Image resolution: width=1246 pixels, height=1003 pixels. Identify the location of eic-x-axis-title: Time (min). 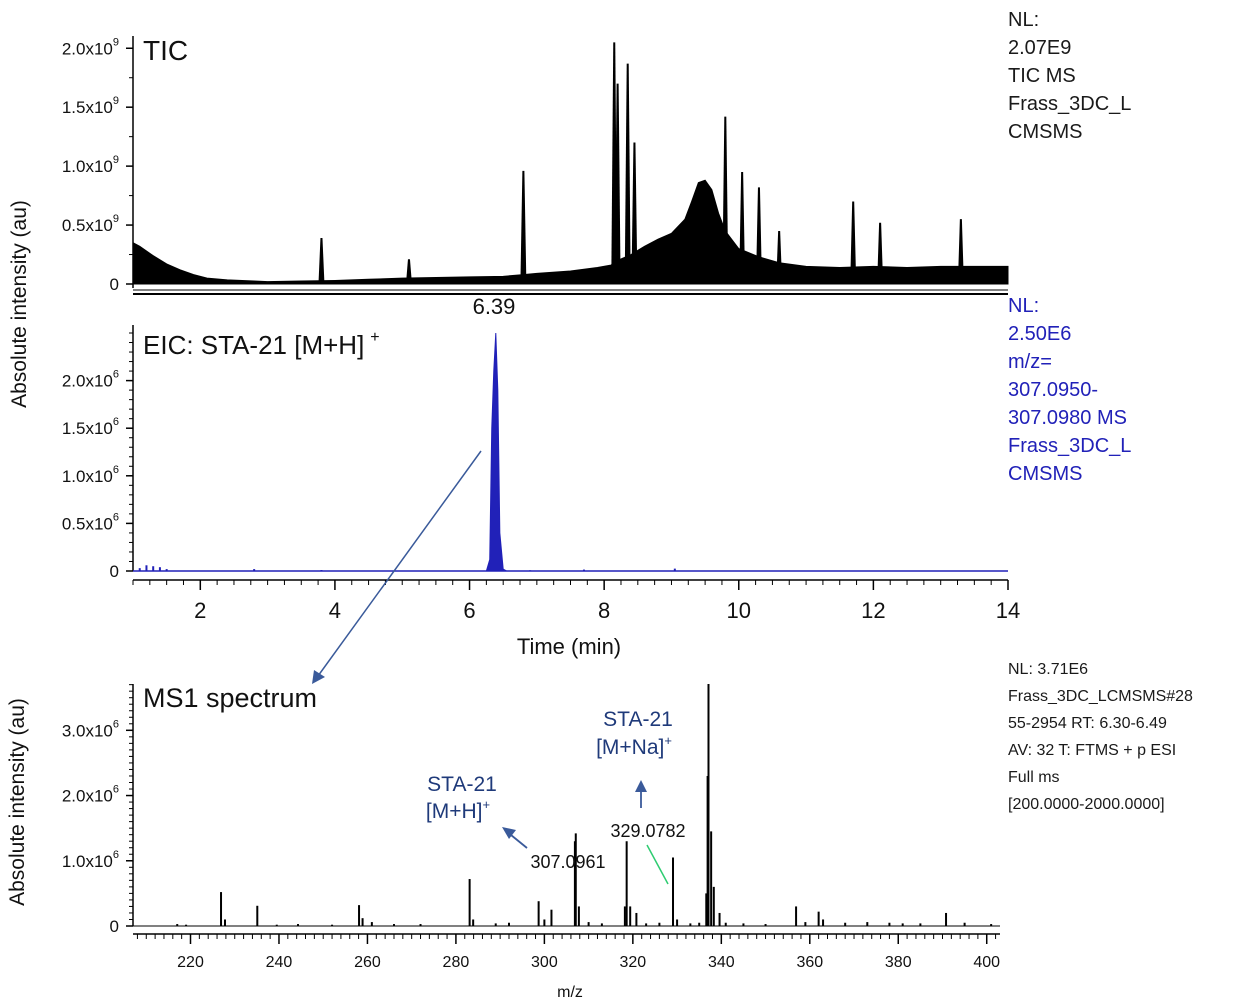
(569, 646).